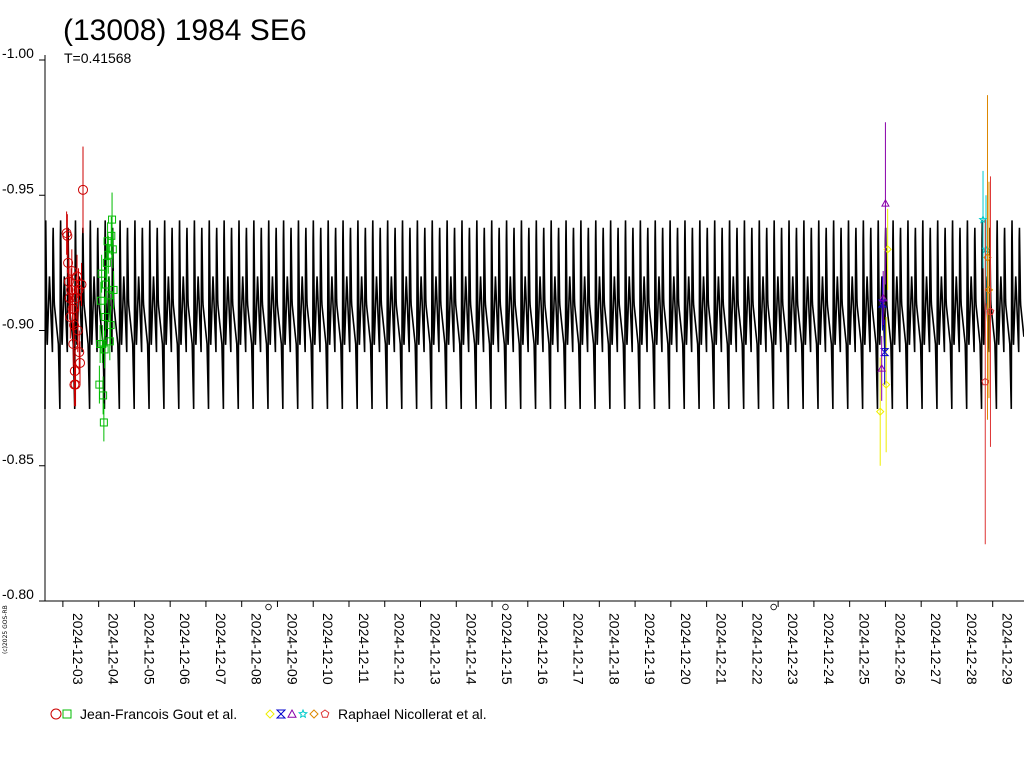 The image size is (1024, 768). I want to click on moon-phase-full-moon-icon, so click(505, 607).